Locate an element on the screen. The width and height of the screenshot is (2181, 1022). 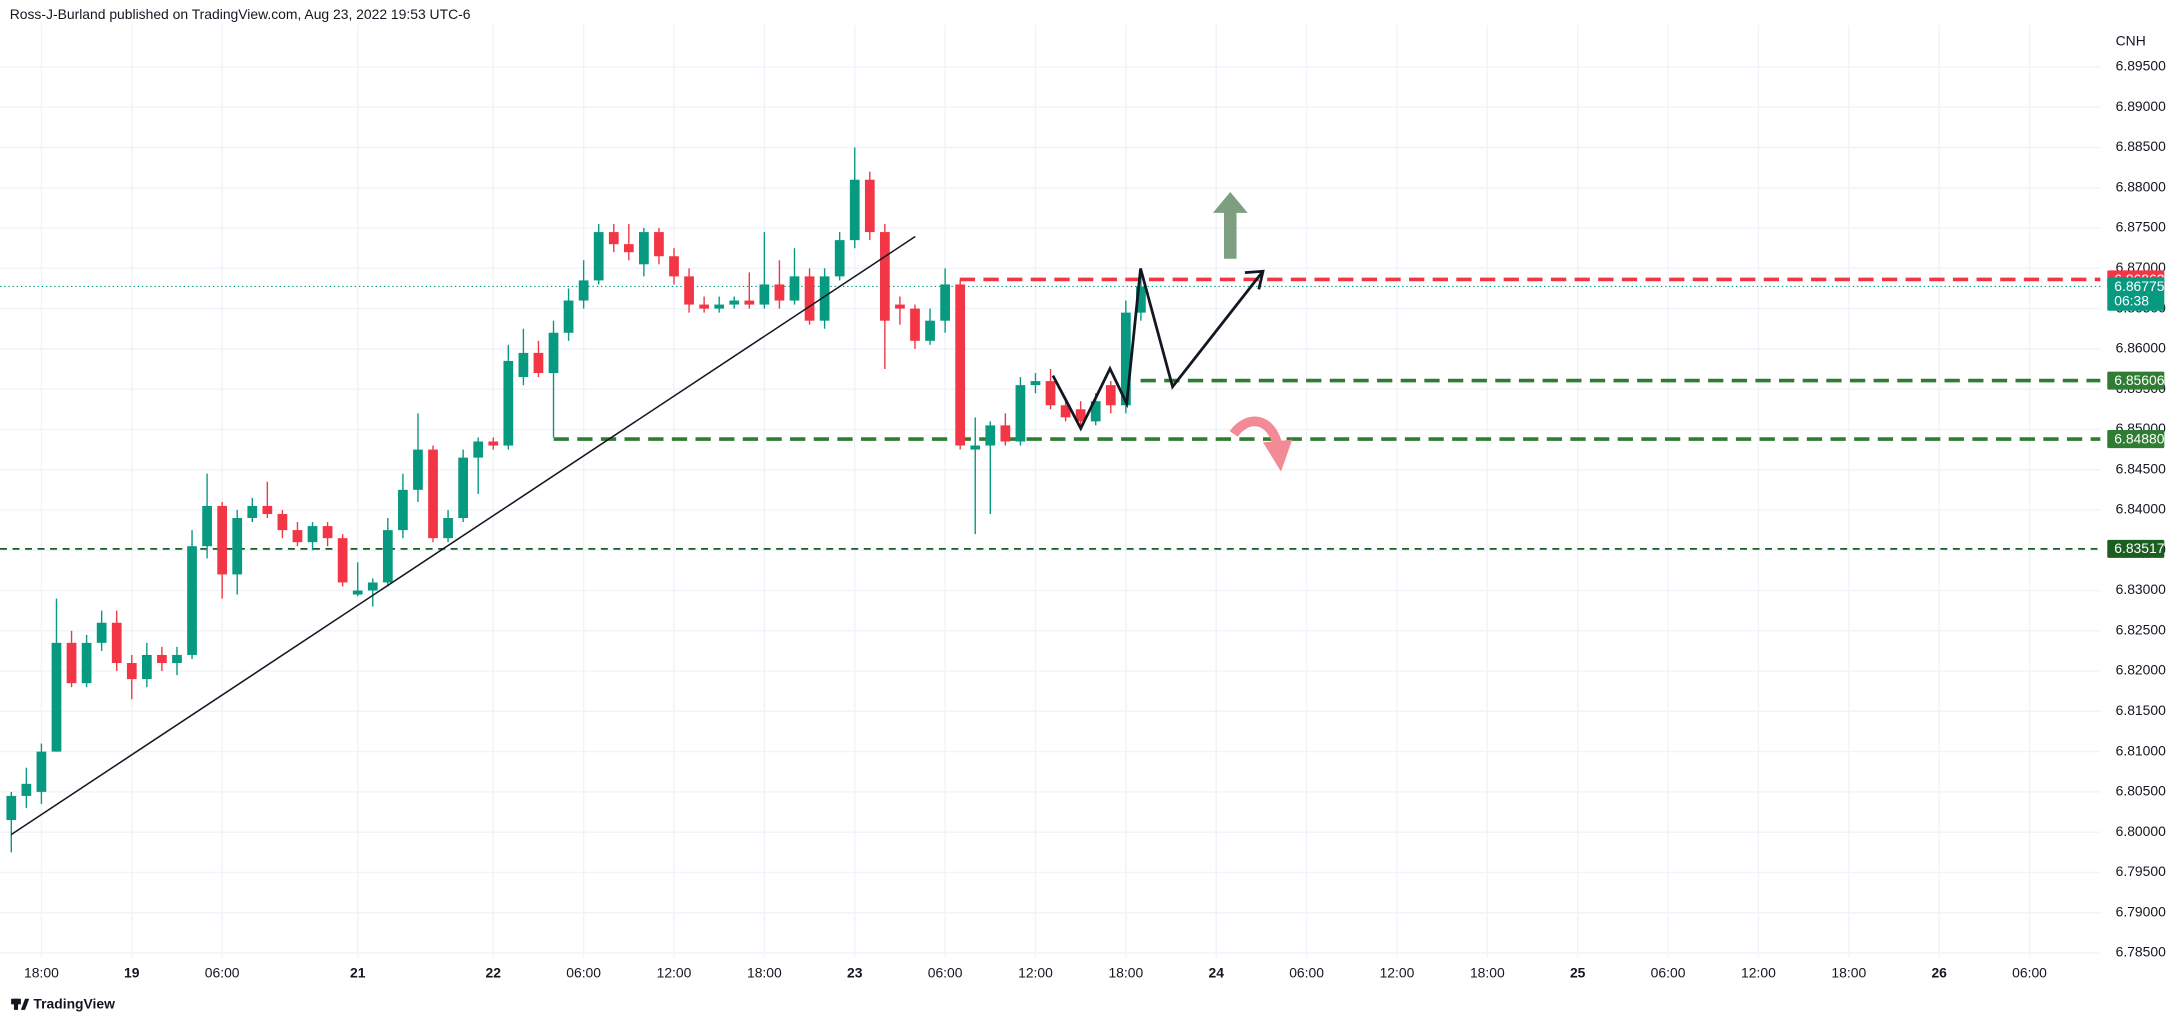
currency-label: CNH is located at coordinates (2131, 40).